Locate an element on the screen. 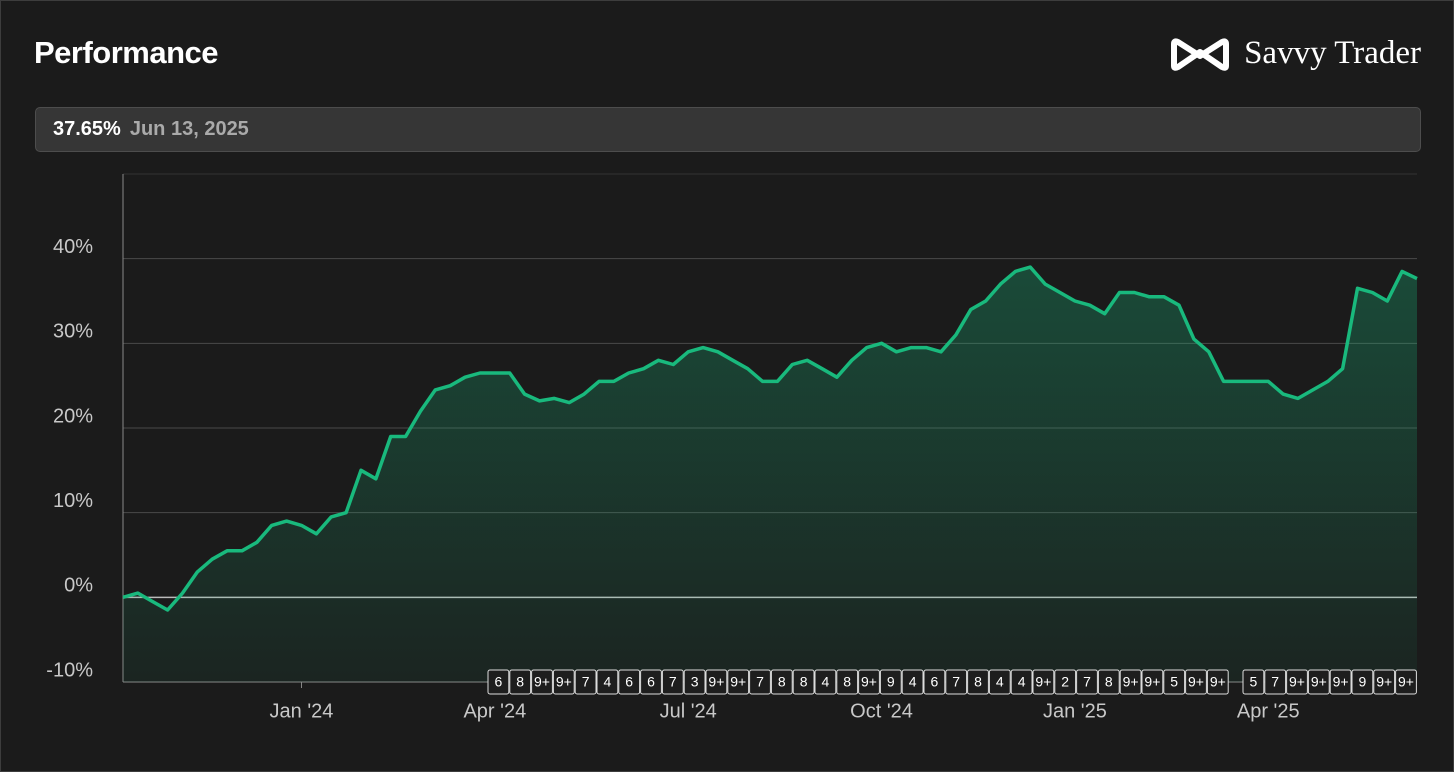  x-tick-label: Jan '24 is located at coordinates (302, 711).